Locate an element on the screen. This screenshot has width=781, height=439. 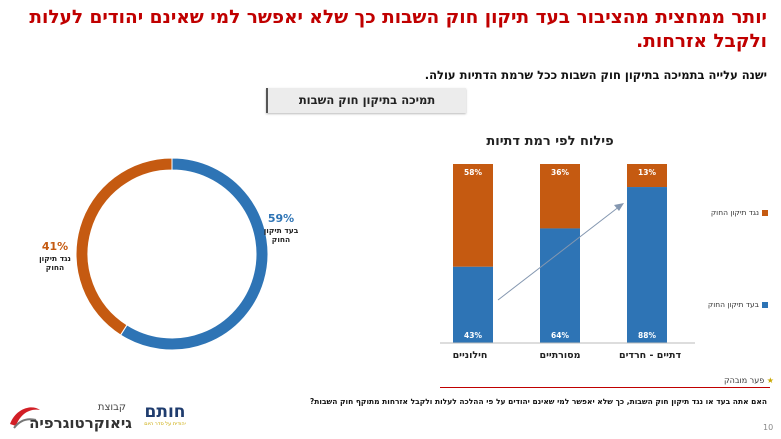
xcat-secular: חילוניים is located at coordinates (470, 355).